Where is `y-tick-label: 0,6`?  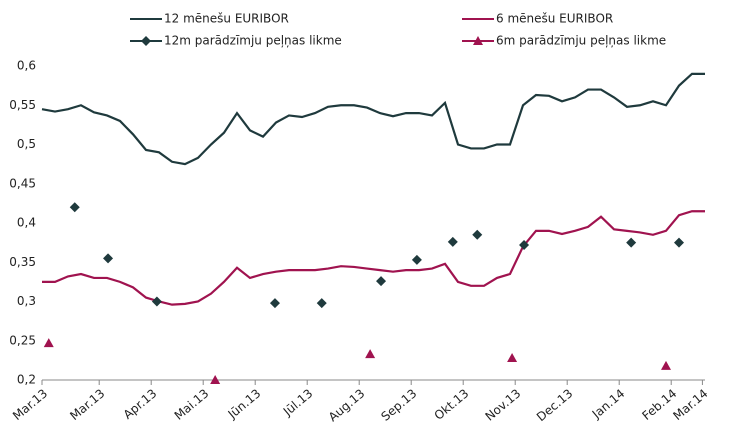
y-tick-label: 0,6 is located at coordinates (26, 66).